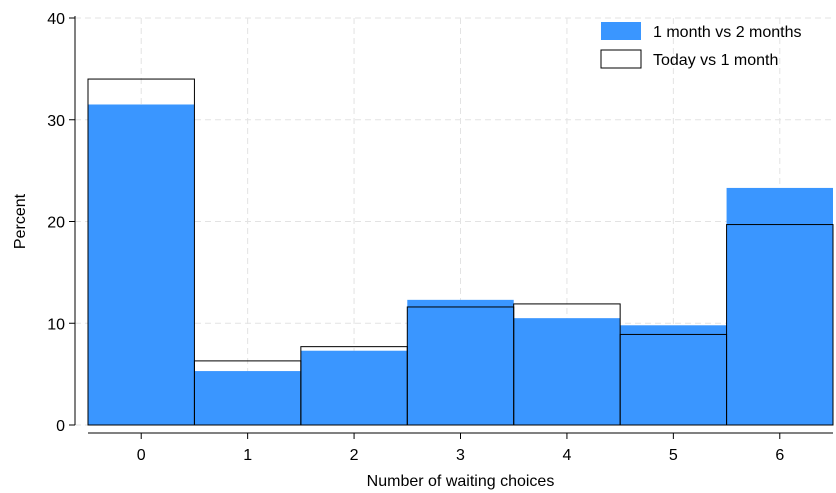 This screenshot has width=836, height=493. Describe the element at coordinates (715, 60) in the screenshot. I see `legend-label: Today vs 1 month` at that location.